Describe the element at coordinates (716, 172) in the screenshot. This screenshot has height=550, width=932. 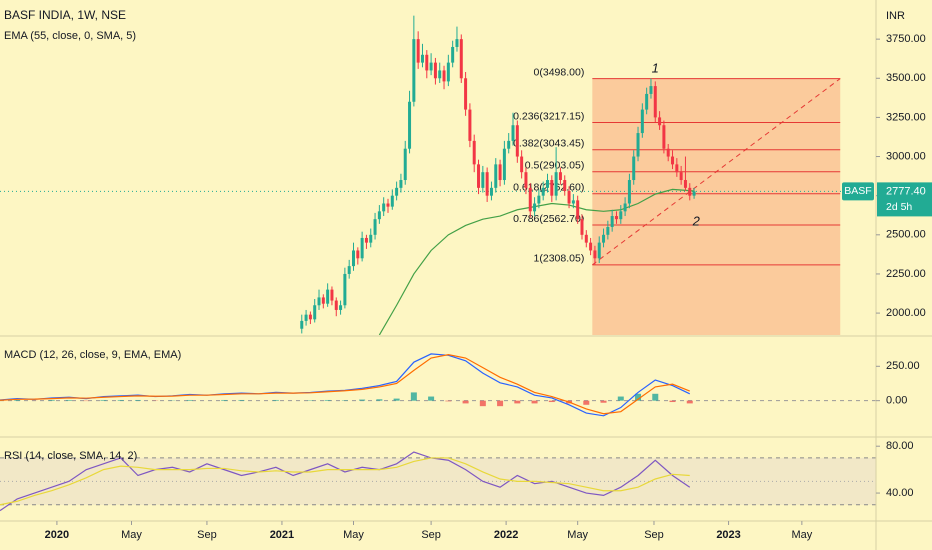
I see `trend-line` at that location.